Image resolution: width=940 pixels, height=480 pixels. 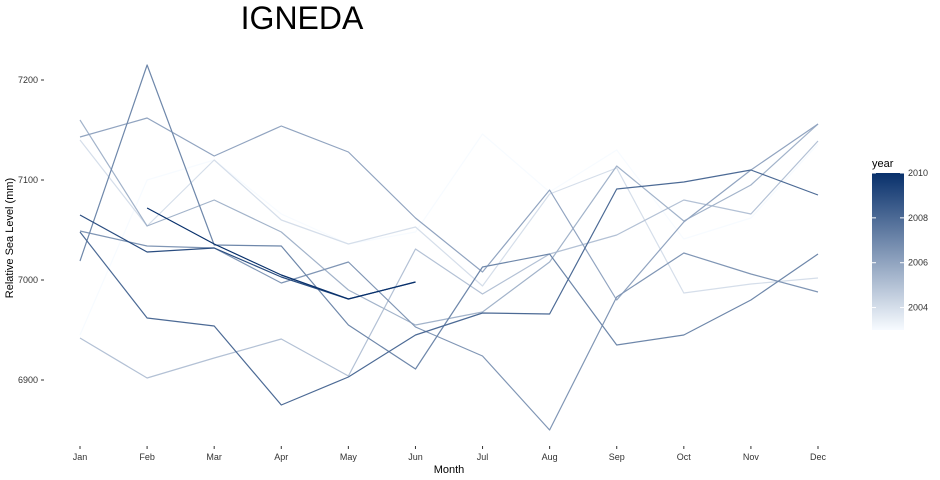 I want to click on x-tick-label: Feb, so click(x=147, y=457).